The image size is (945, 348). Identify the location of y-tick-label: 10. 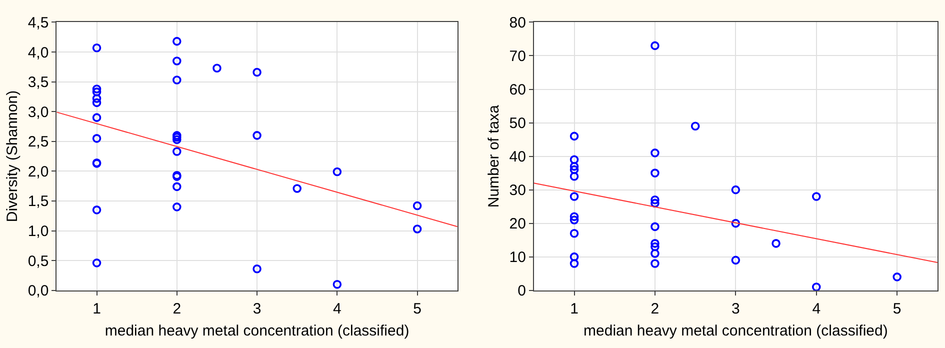
(517, 257).